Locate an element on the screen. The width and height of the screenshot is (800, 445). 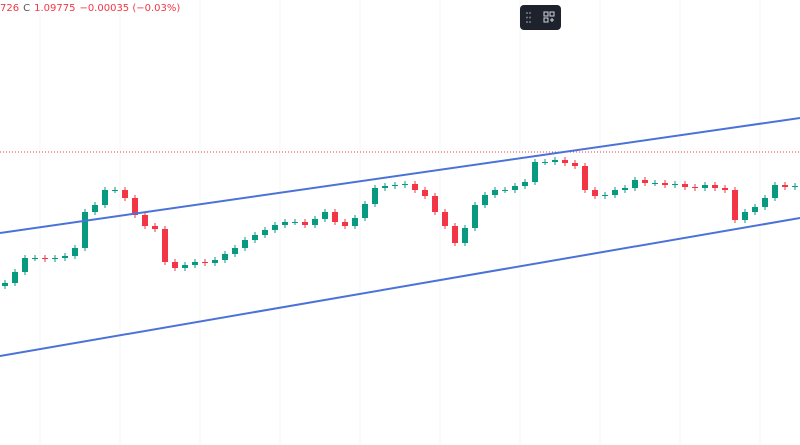
floating-toolbar is located at coordinates (540, 17).